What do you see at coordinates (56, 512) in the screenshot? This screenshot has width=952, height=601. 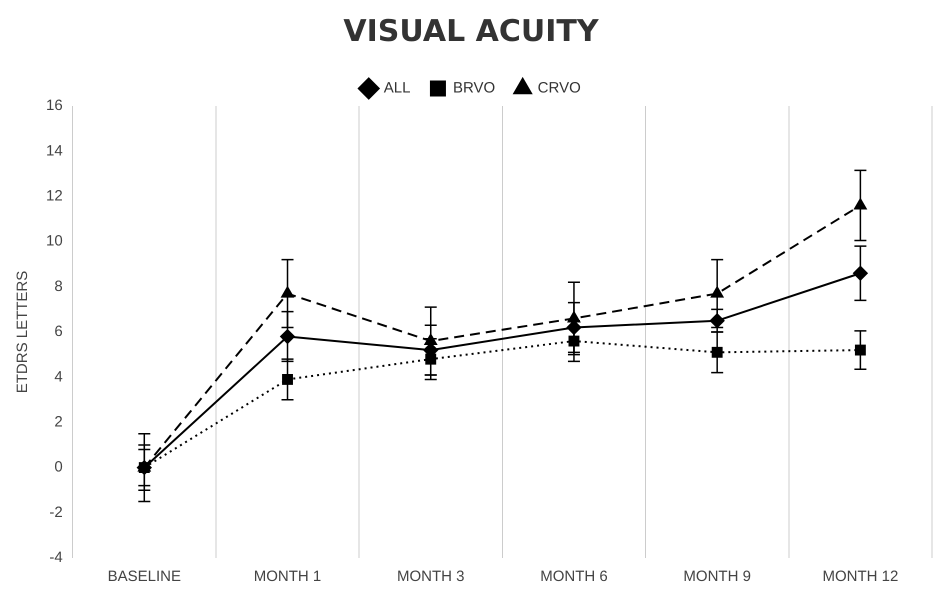 I see `y-tick-label: -2` at bounding box center [56, 512].